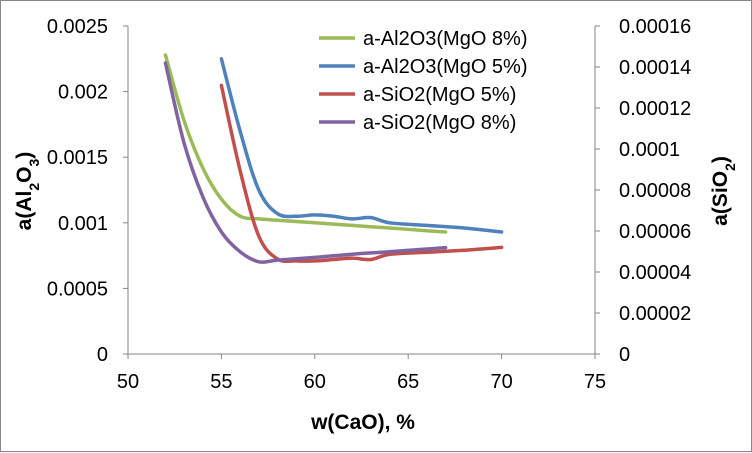 Image resolution: width=752 pixels, height=453 pixels. I want to click on legend-label: a-Al2O3(MgO 5%), so click(445, 67).